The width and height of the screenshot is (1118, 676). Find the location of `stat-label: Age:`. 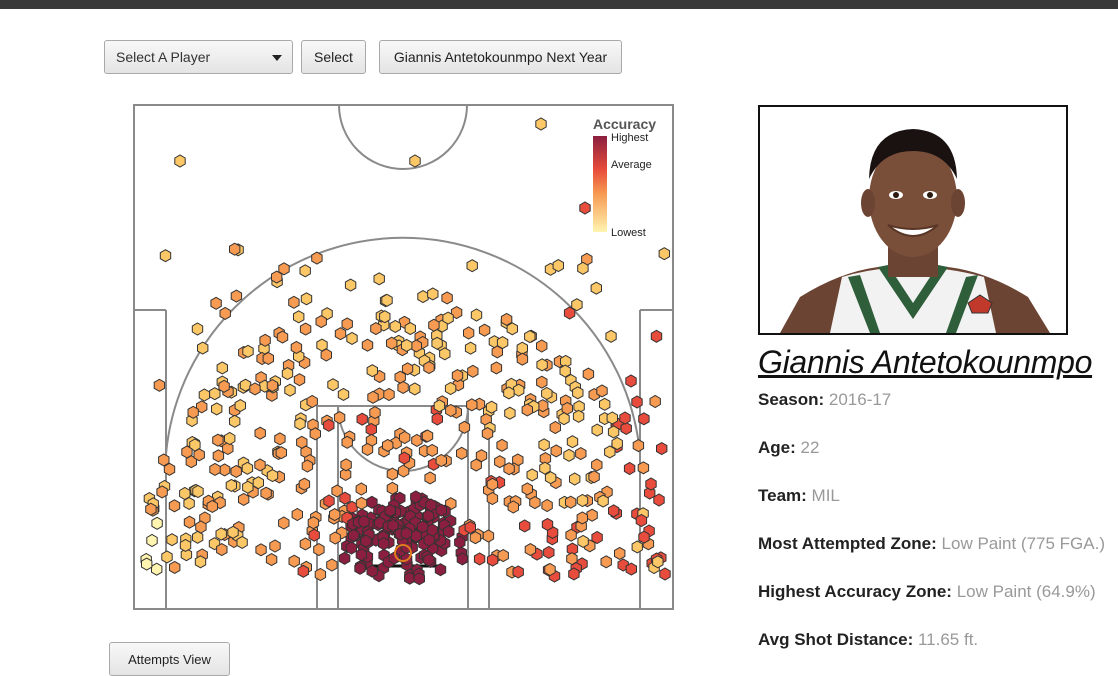

stat-label: Age: is located at coordinates (777, 447).